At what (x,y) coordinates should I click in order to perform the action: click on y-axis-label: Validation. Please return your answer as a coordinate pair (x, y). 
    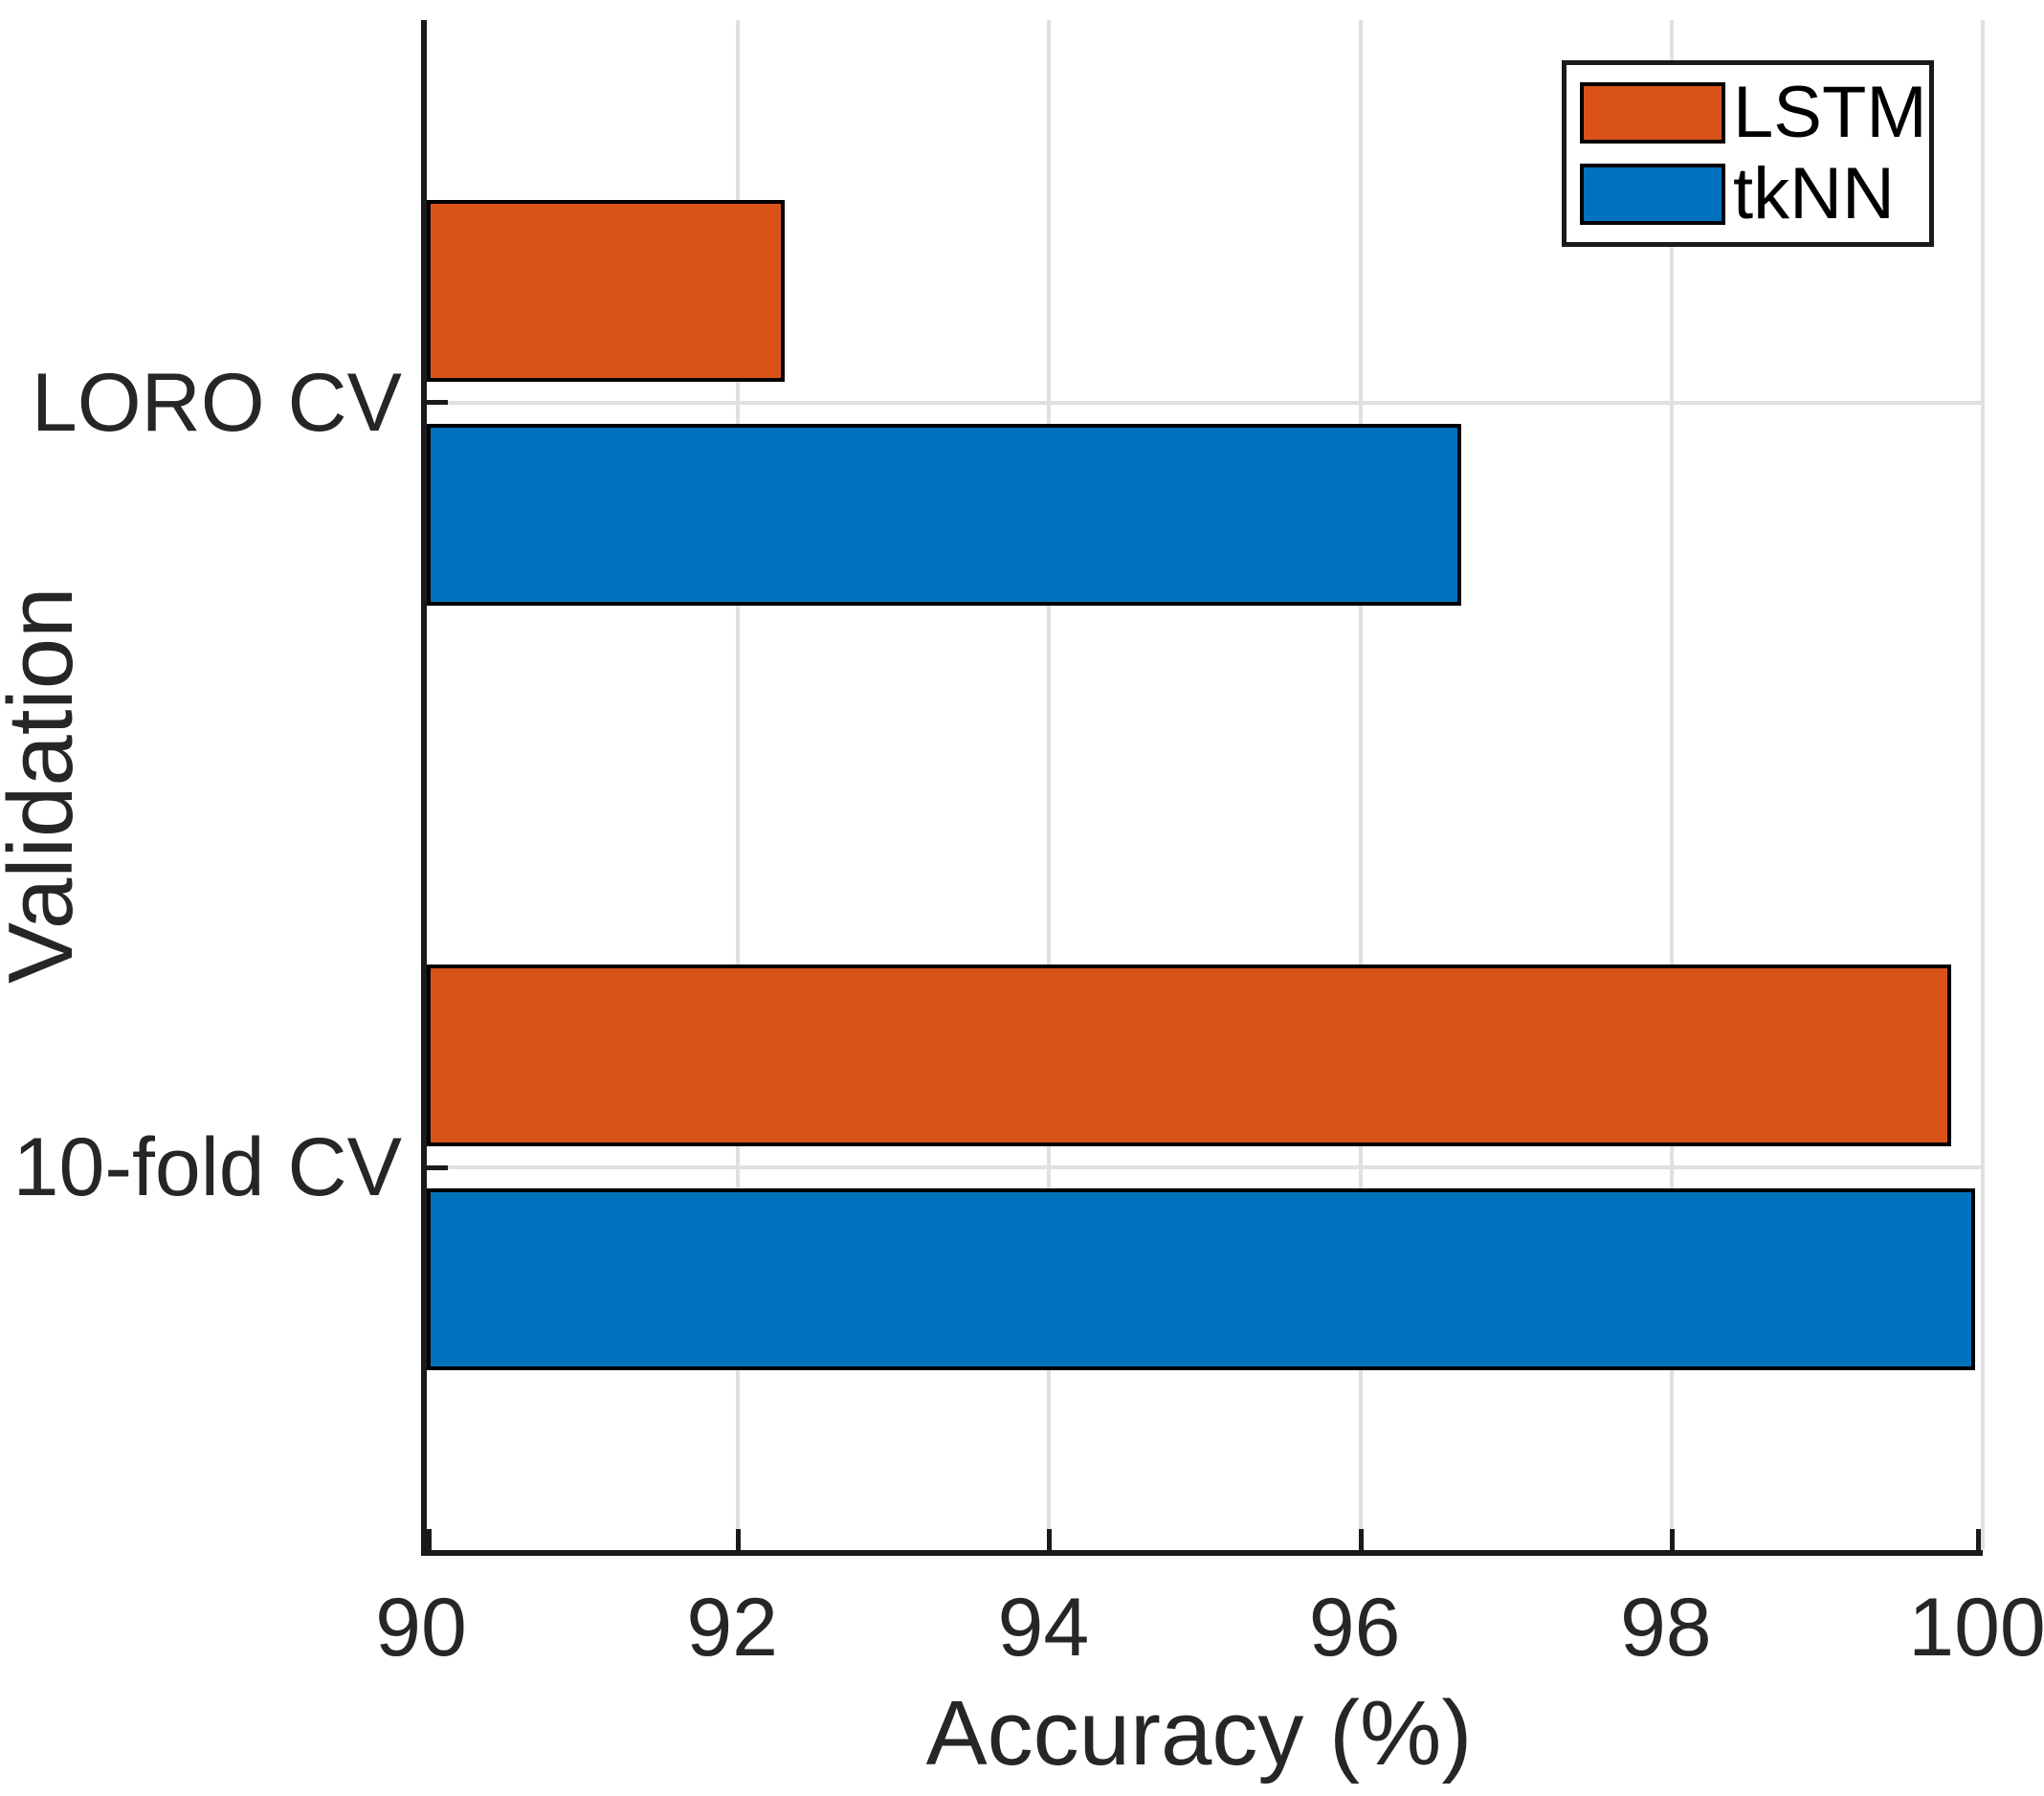
    Looking at the image, I should click on (46, 785).